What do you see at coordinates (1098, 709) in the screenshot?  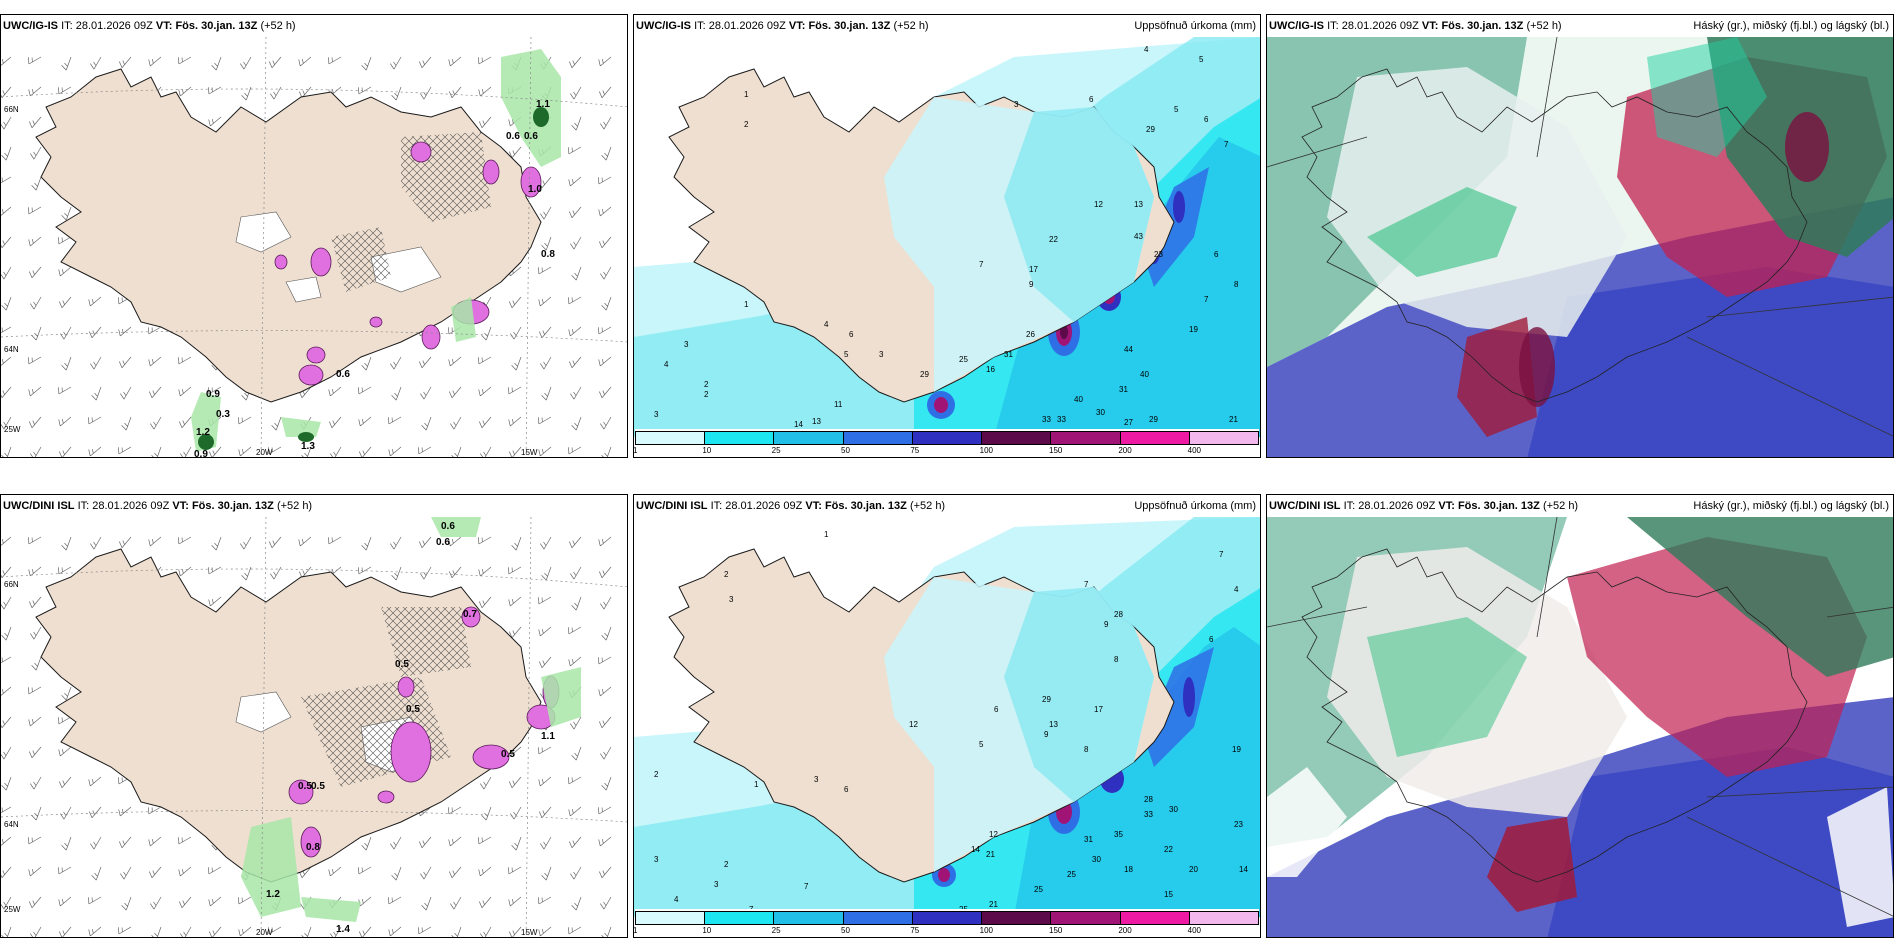 I see `svg-text: 17` at bounding box center [1098, 709].